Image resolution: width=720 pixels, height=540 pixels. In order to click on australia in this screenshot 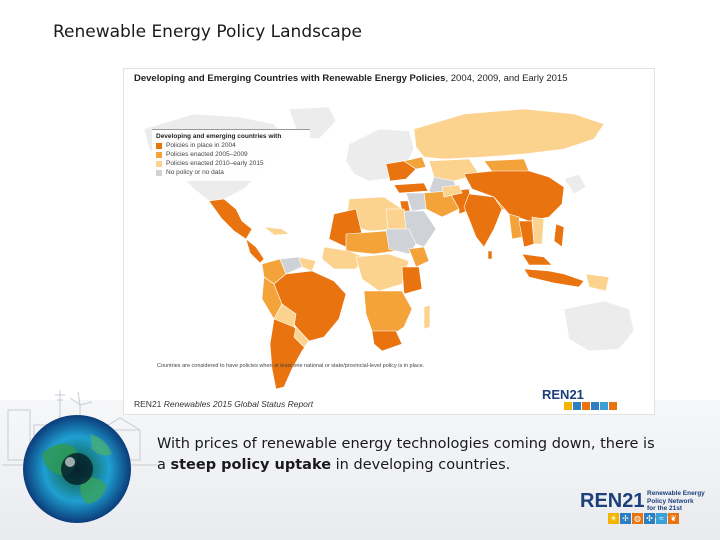, I will do `click(599, 326)`.